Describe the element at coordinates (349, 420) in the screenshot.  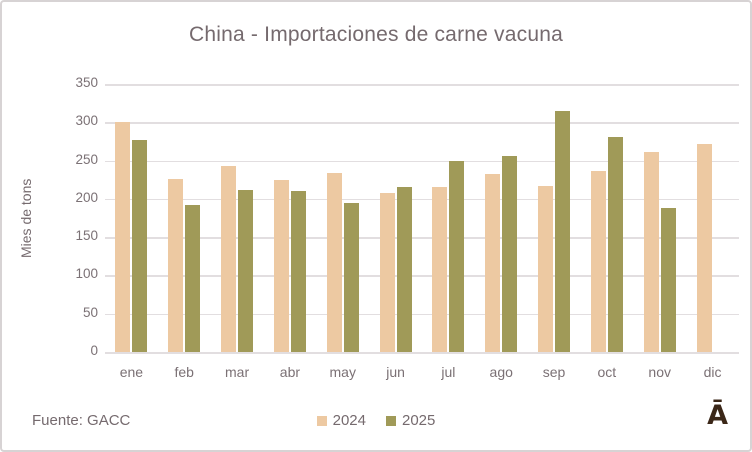
I see `legend-label-2024: 2024` at that location.